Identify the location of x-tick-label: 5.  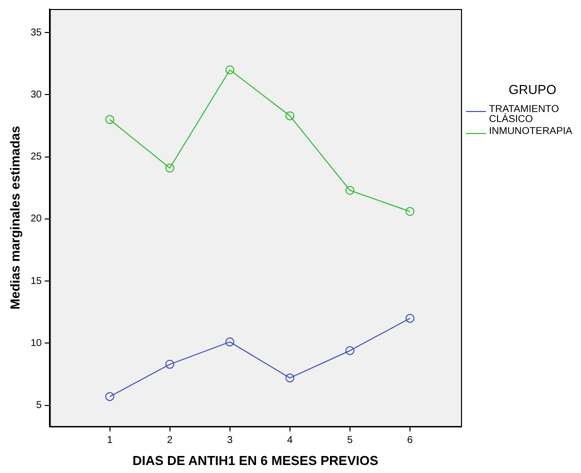
(350, 440).